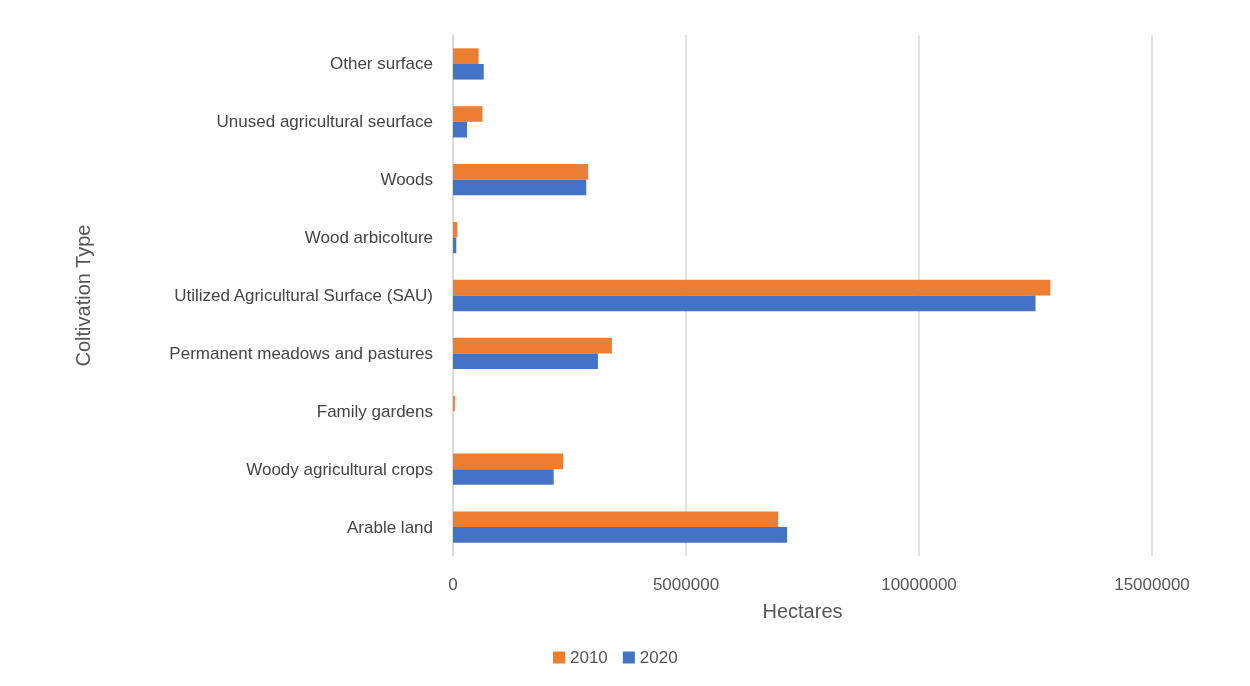  Describe the element at coordinates (919, 584) in the screenshot. I see `x-tick-label: 10000000` at that location.